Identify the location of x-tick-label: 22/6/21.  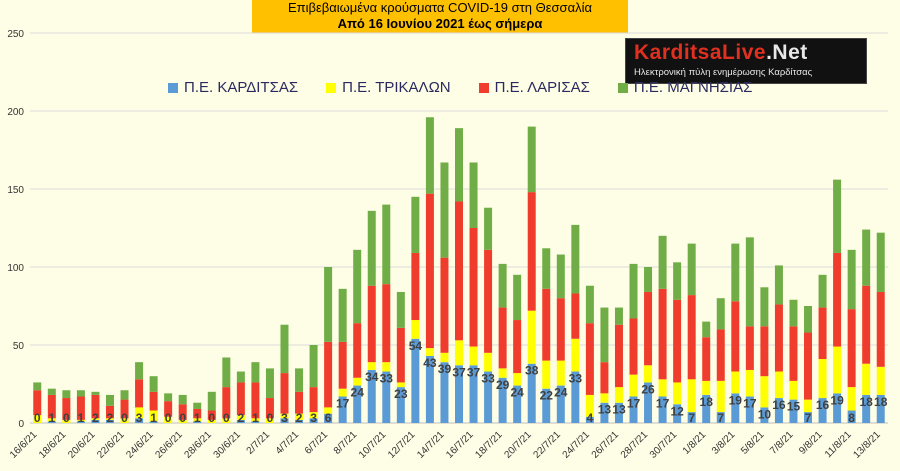
(111, 445).